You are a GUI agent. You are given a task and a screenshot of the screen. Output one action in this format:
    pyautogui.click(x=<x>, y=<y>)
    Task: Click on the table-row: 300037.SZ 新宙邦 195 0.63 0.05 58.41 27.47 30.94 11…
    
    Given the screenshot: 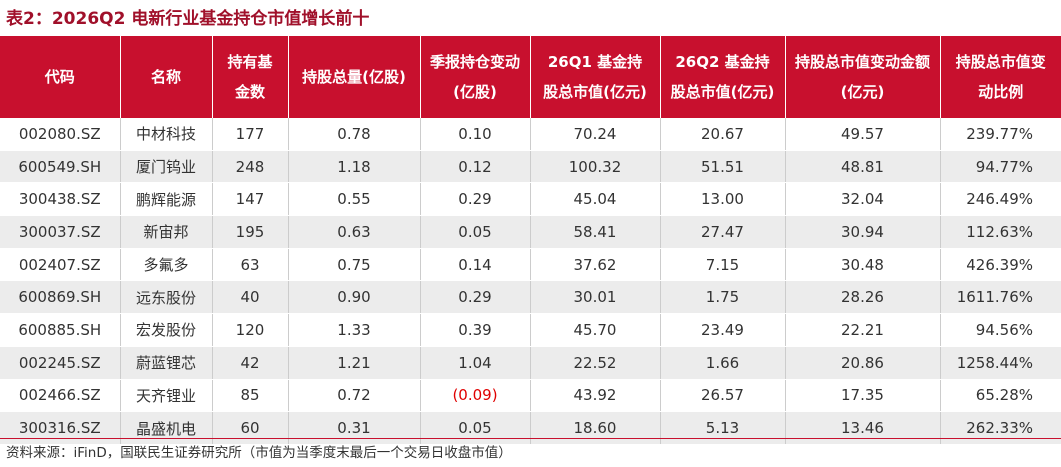 What is the action you would take?
    pyautogui.click(x=530, y=232)
    